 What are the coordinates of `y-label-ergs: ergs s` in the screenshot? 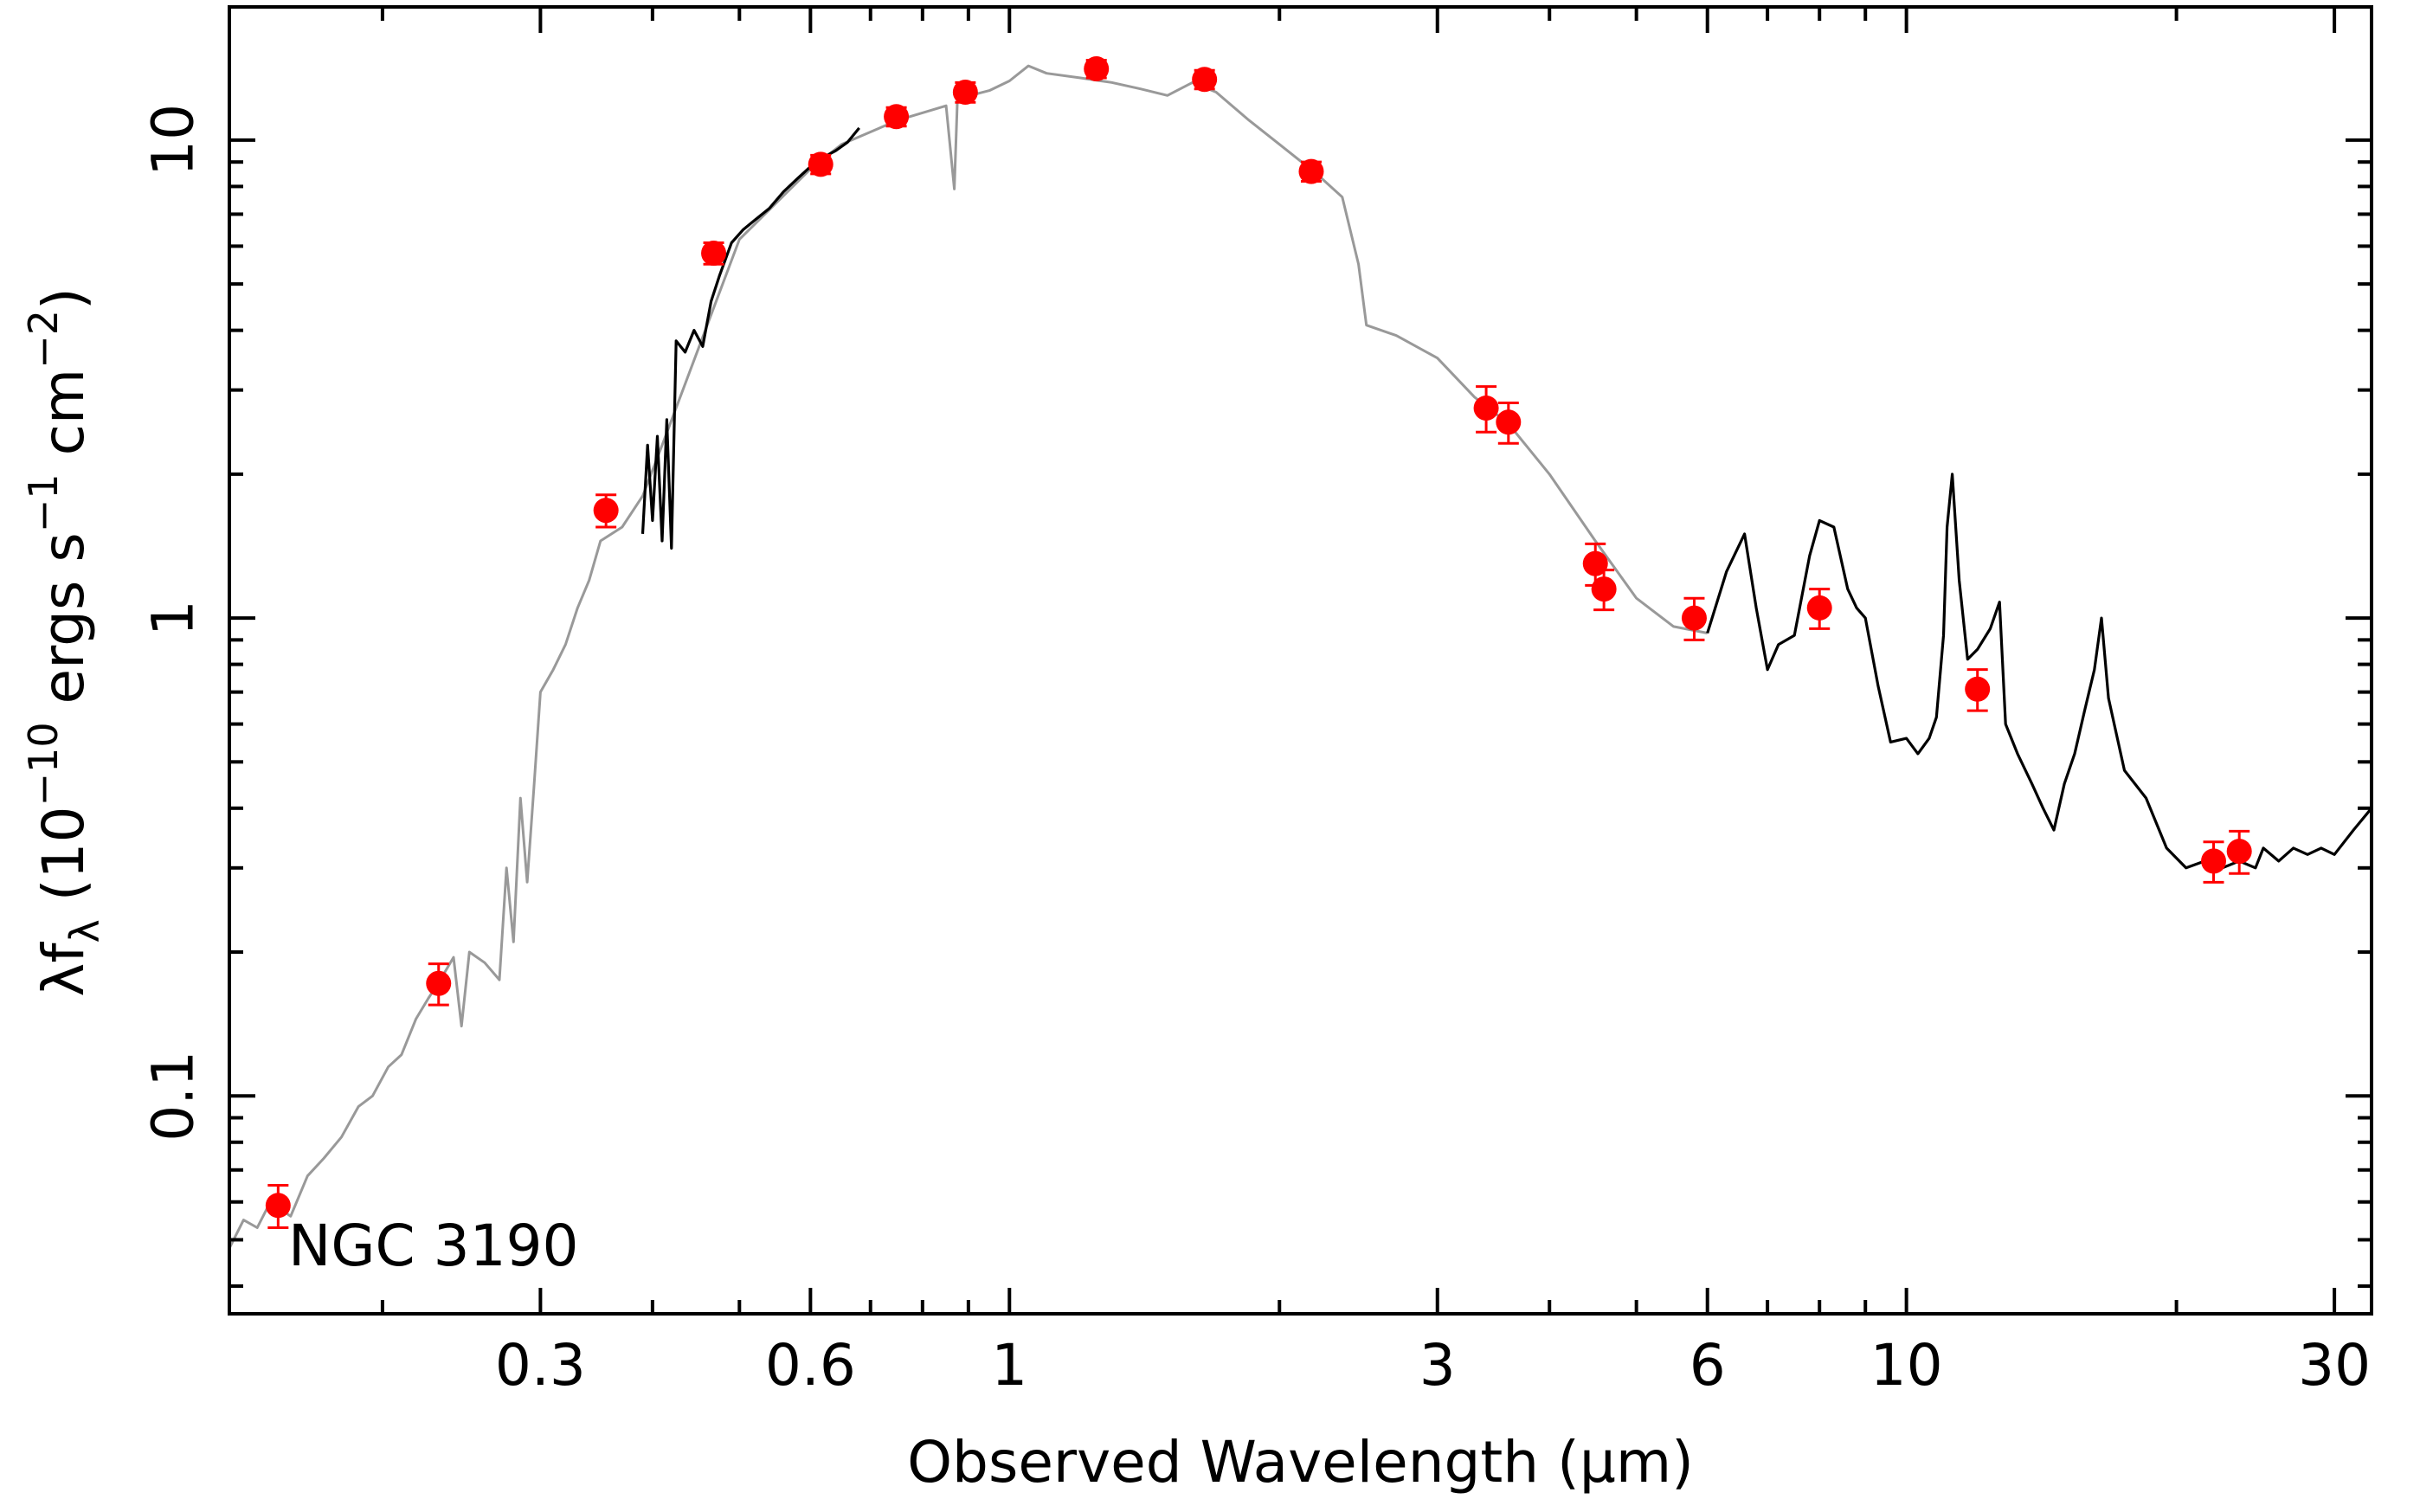 It's located at (63, 627).